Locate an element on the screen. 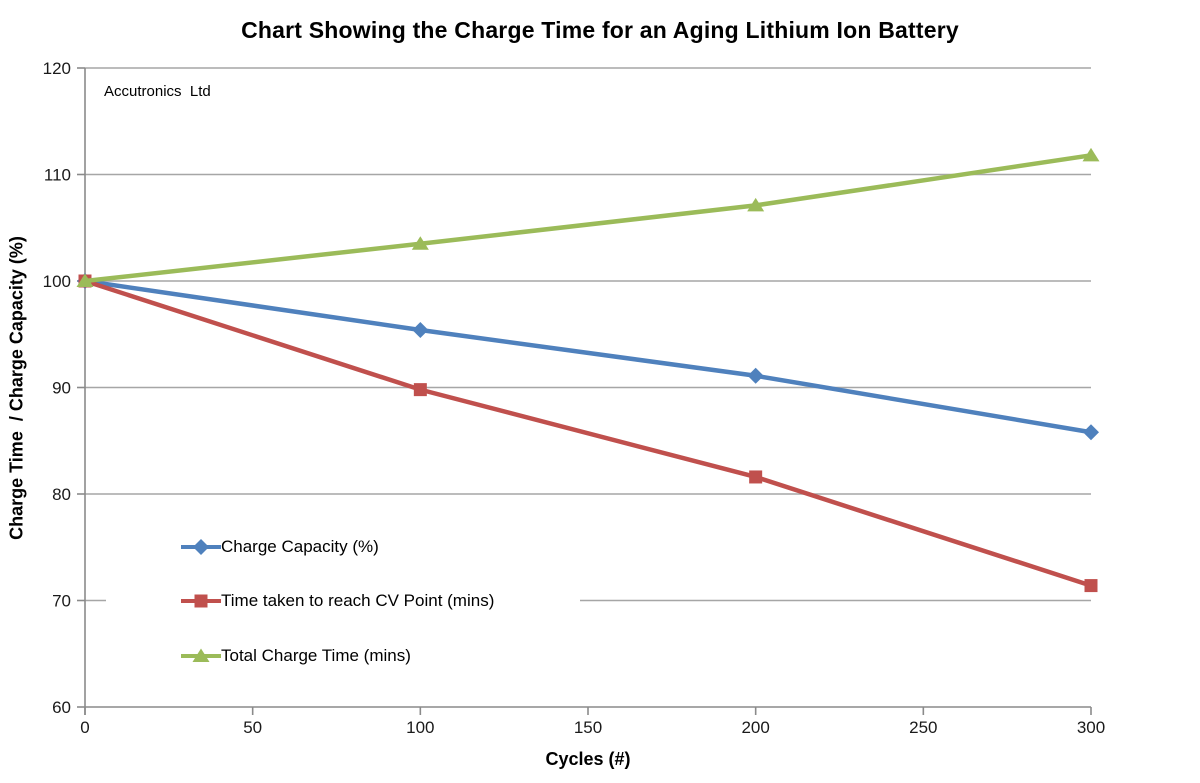  legend-marker-triangle-icon is located at coordinates (201, 655).